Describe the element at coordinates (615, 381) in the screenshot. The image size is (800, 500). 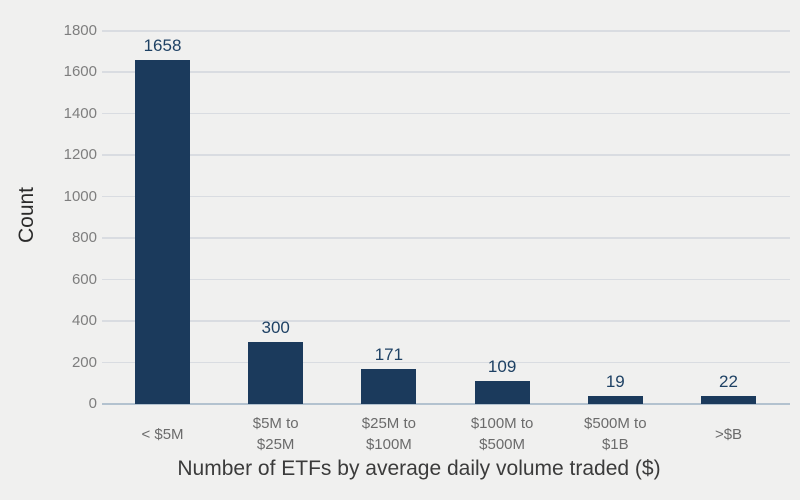
I see `bar-value-label: 19` at that location.